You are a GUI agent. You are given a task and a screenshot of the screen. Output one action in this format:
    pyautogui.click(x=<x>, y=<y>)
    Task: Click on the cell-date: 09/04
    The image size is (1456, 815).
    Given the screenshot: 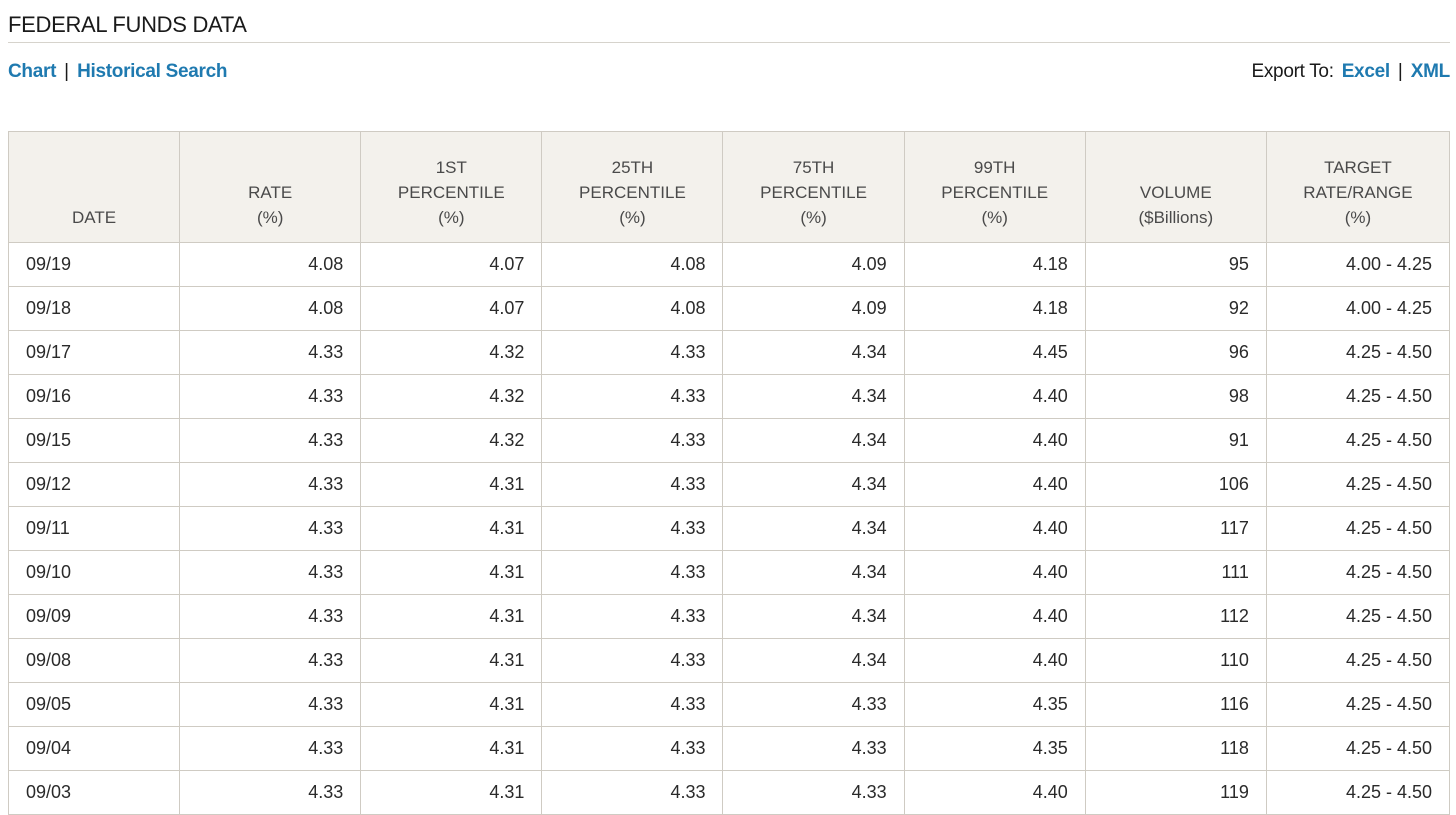 What is the action you would take?
    pyautogui.click(x=94, y=748)
    